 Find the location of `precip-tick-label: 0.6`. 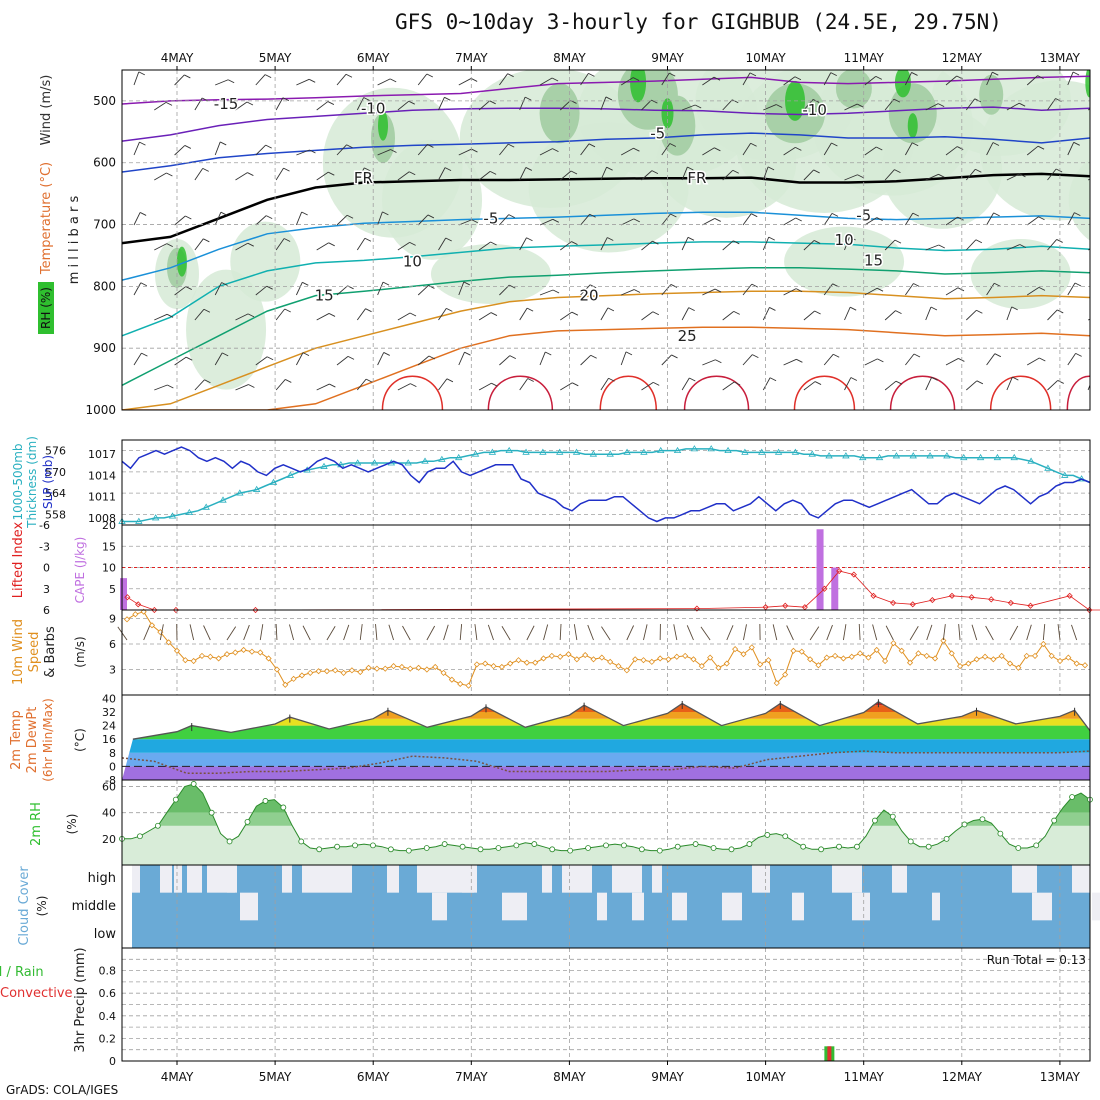

precip-tick-label: 0.6 is located at coordinates (108, 993).